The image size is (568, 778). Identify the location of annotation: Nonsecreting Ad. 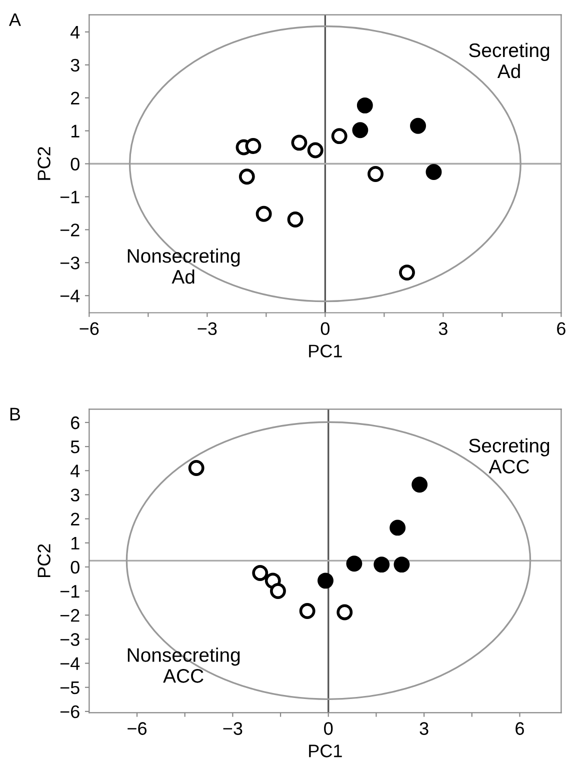
(184, 266).